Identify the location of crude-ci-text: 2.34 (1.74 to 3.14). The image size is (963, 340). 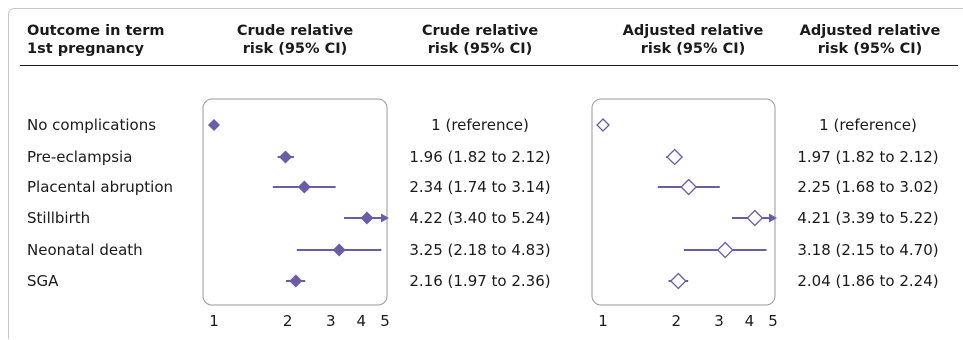
(480, 187).